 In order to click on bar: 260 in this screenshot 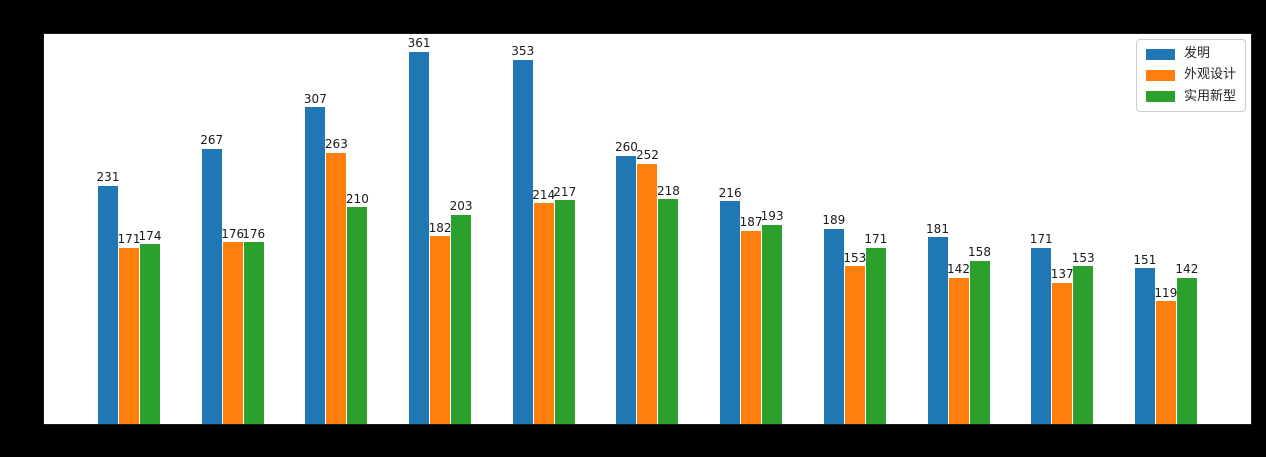, I will do `click(626, 282)`.